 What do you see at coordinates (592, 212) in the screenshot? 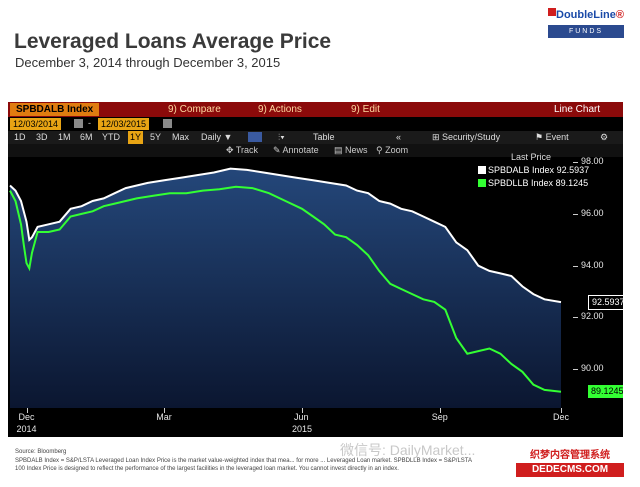
I see `y-tick-label: 96.00` at bounding box center [592, 212].